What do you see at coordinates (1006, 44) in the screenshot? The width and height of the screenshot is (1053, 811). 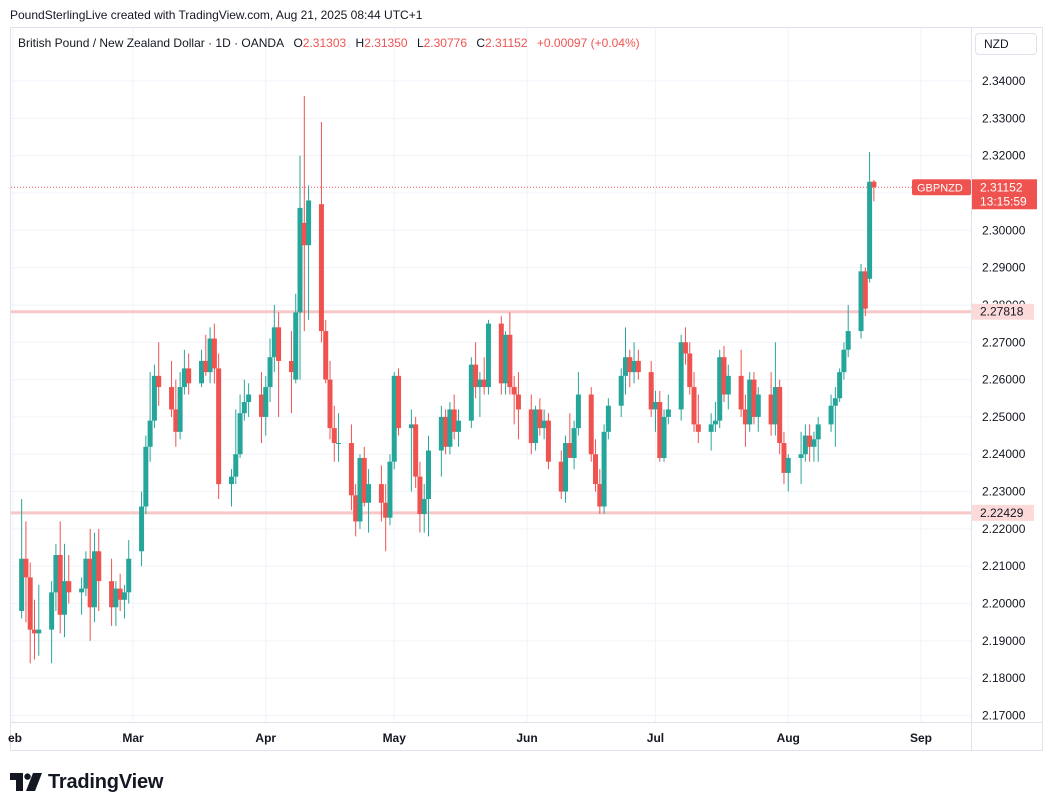 I see `currency-button: NZD` at bounding box center [1006, 44].